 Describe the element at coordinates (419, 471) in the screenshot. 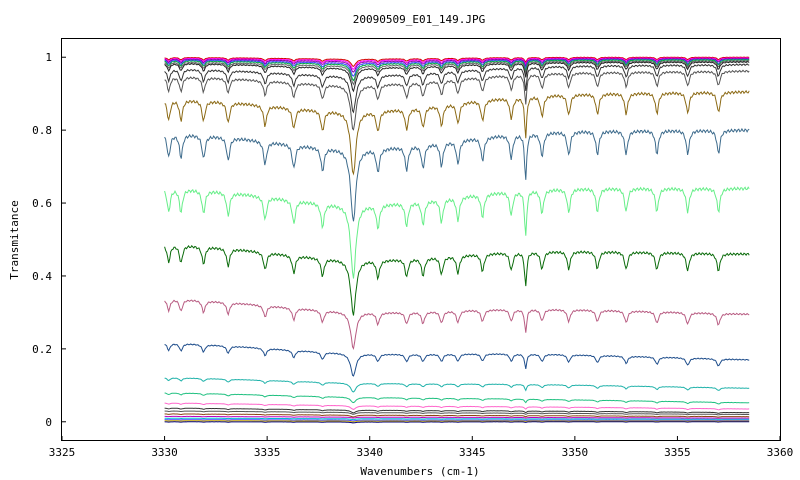

I see `x-axis-label: Wavenumbers (cm-1)` at that location.